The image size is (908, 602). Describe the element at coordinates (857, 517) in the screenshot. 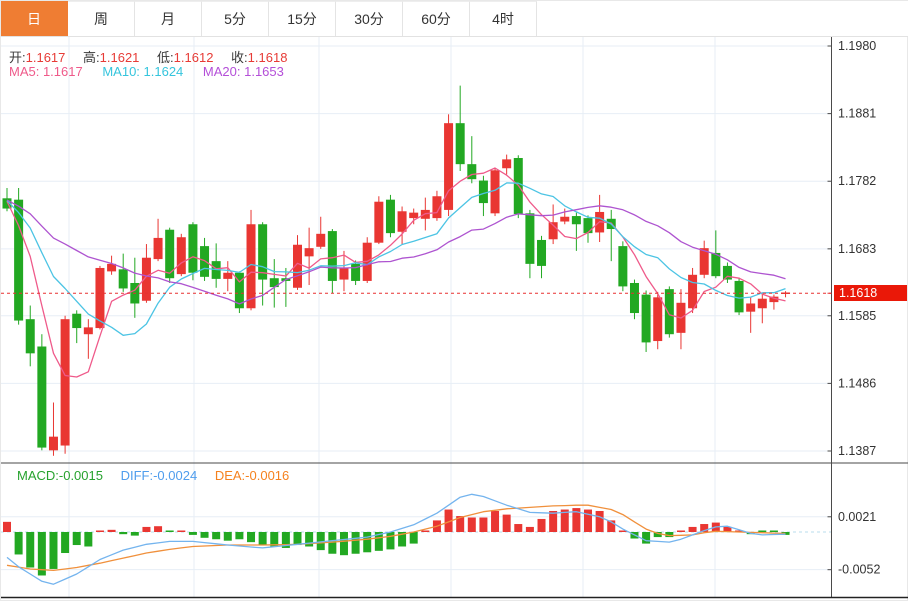

I see `svg-text: 0.0021` at that location.